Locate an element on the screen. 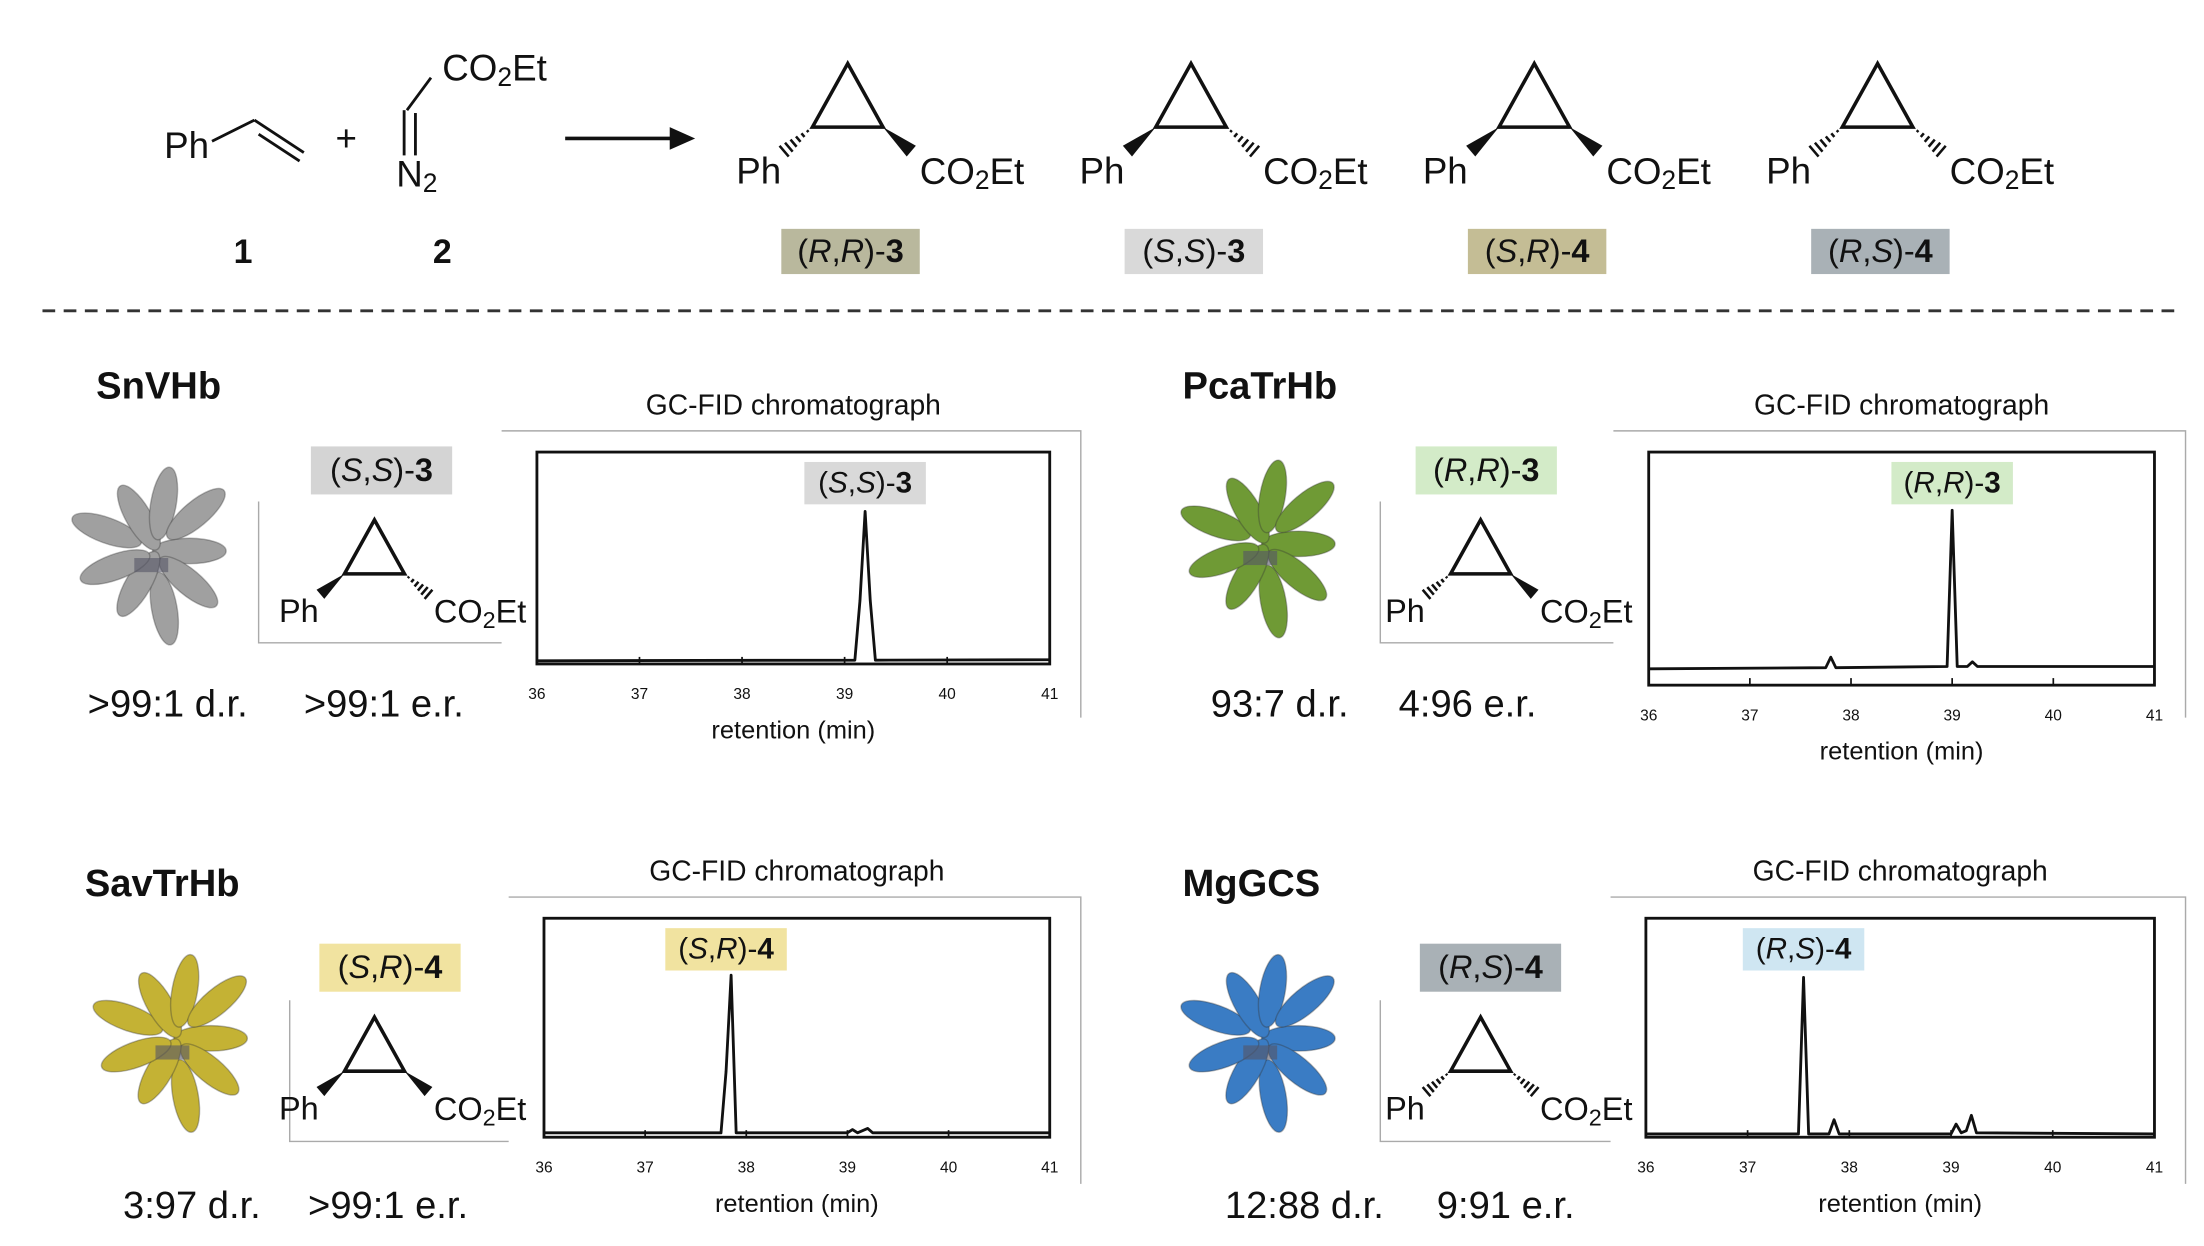 Image resolution: width=2204 pixels, height=1246 pixels. stereo-label: (R,R)-3 is located at coordinates (1952, 482).